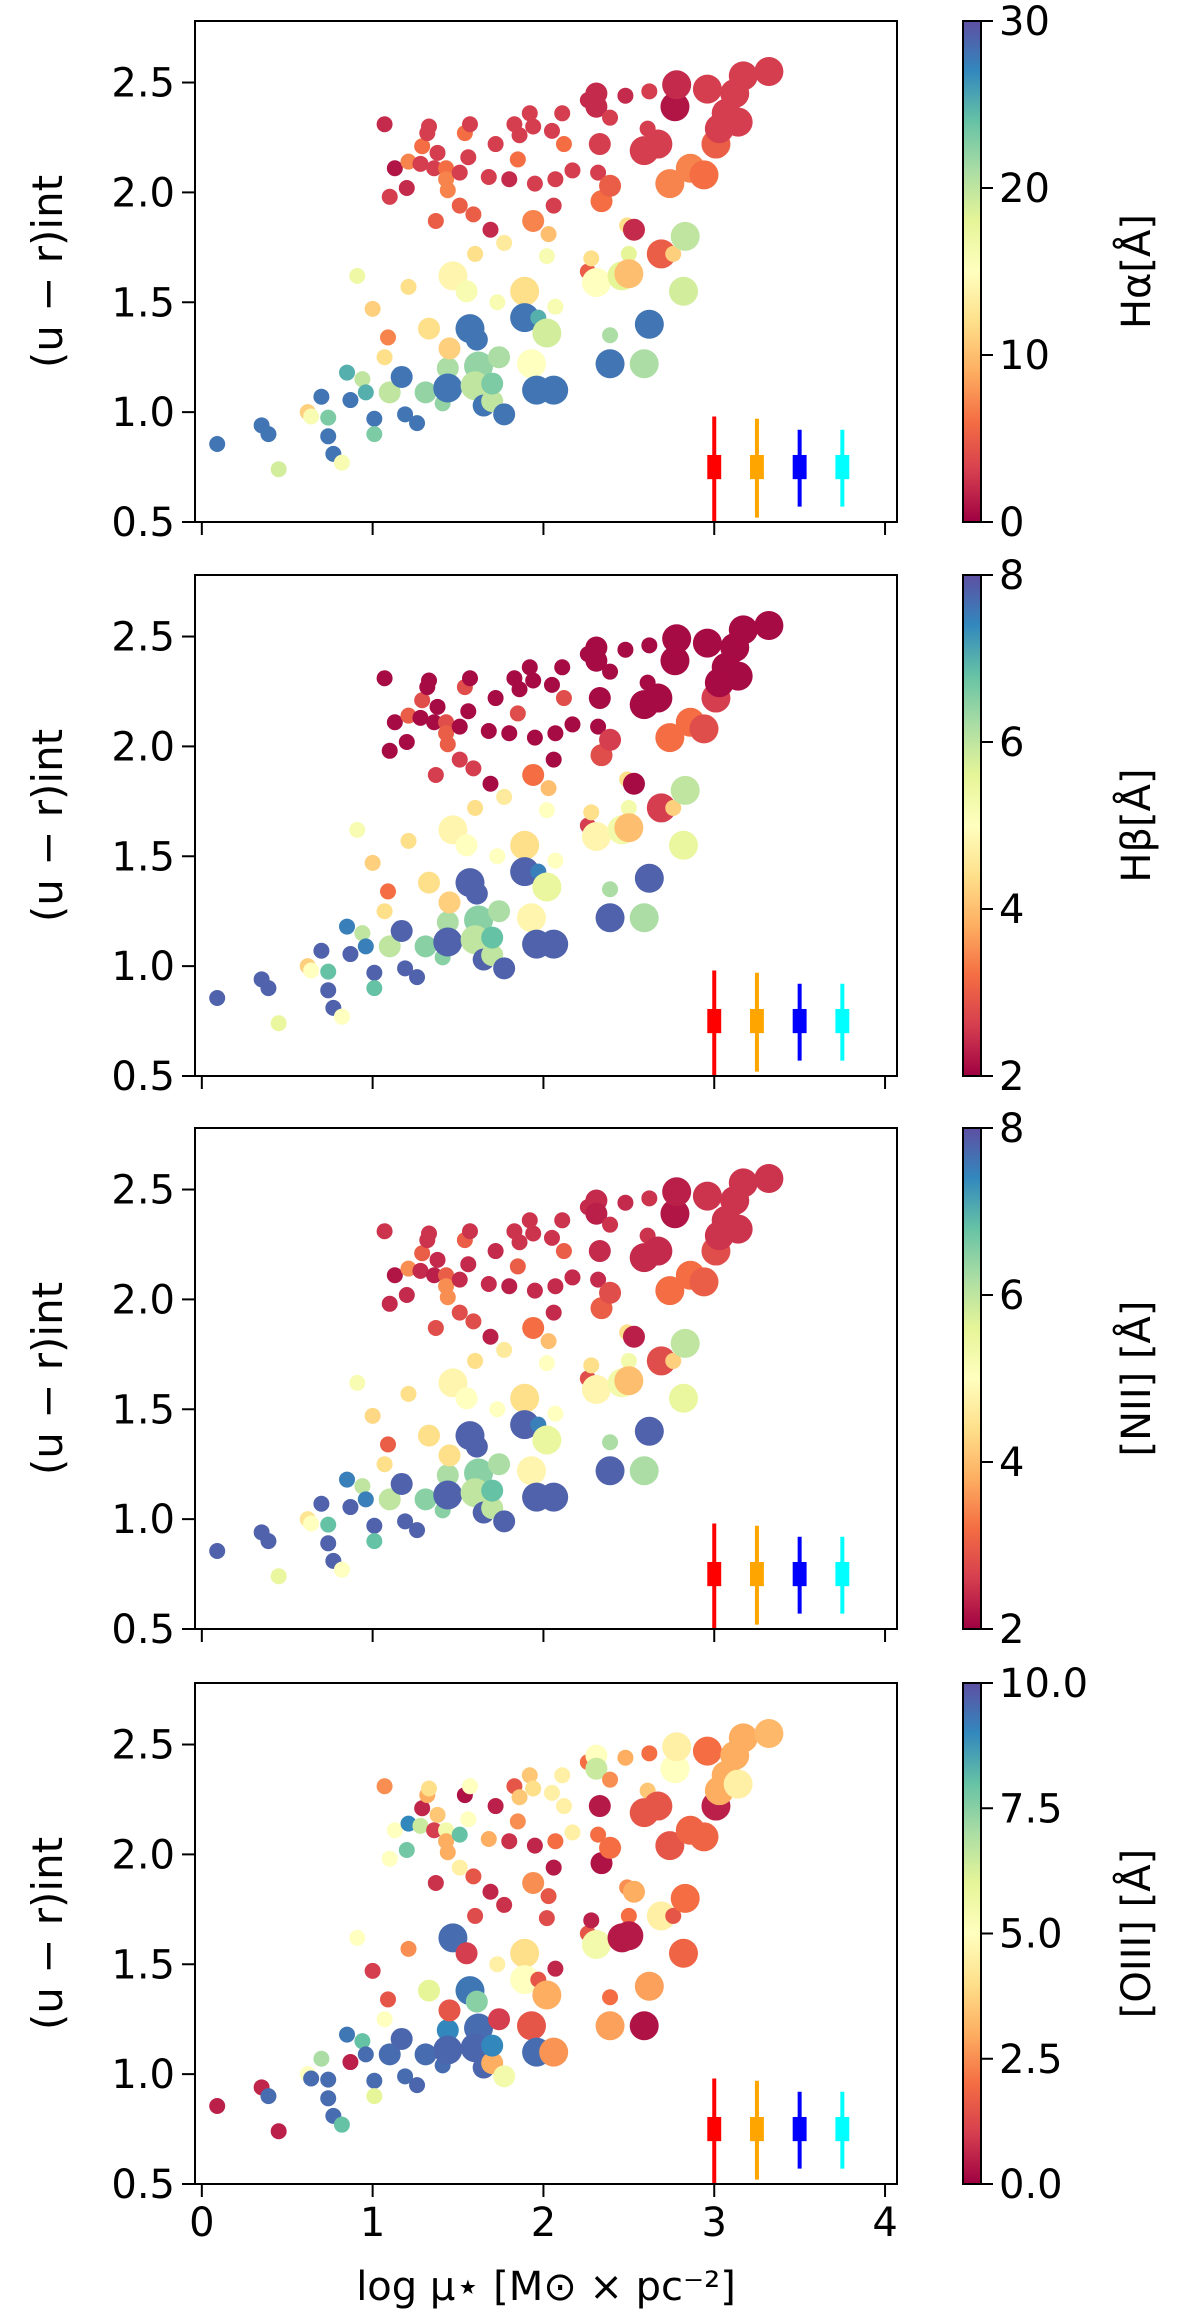  I want to click on y-axis-label: (u − r)int, so click(47, 1933).